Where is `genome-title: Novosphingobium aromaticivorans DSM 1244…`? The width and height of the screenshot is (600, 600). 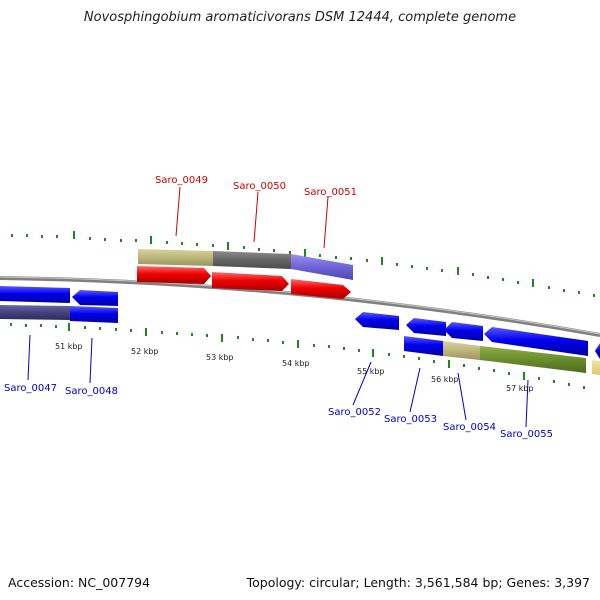 genome-title: Novosphingobium aromaticivorans DSM 1244… is located at coordinates (300, 17).